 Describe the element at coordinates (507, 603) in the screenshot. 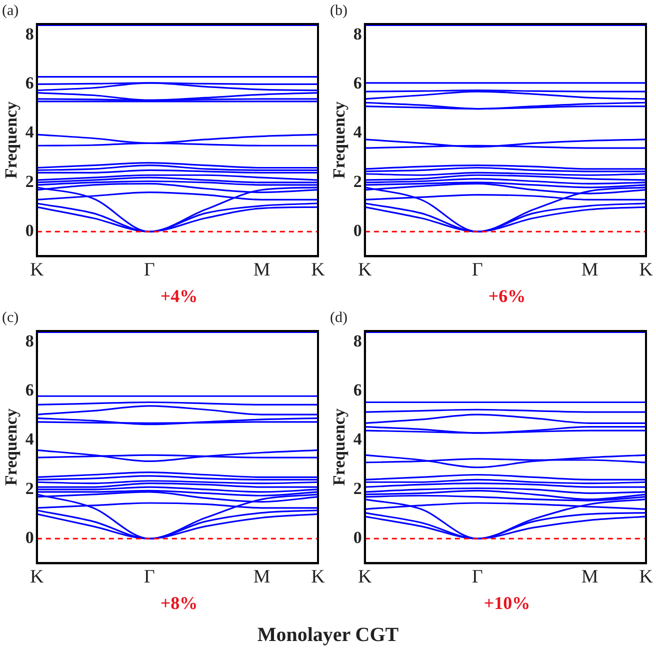

I see `text: +10%` at that location.